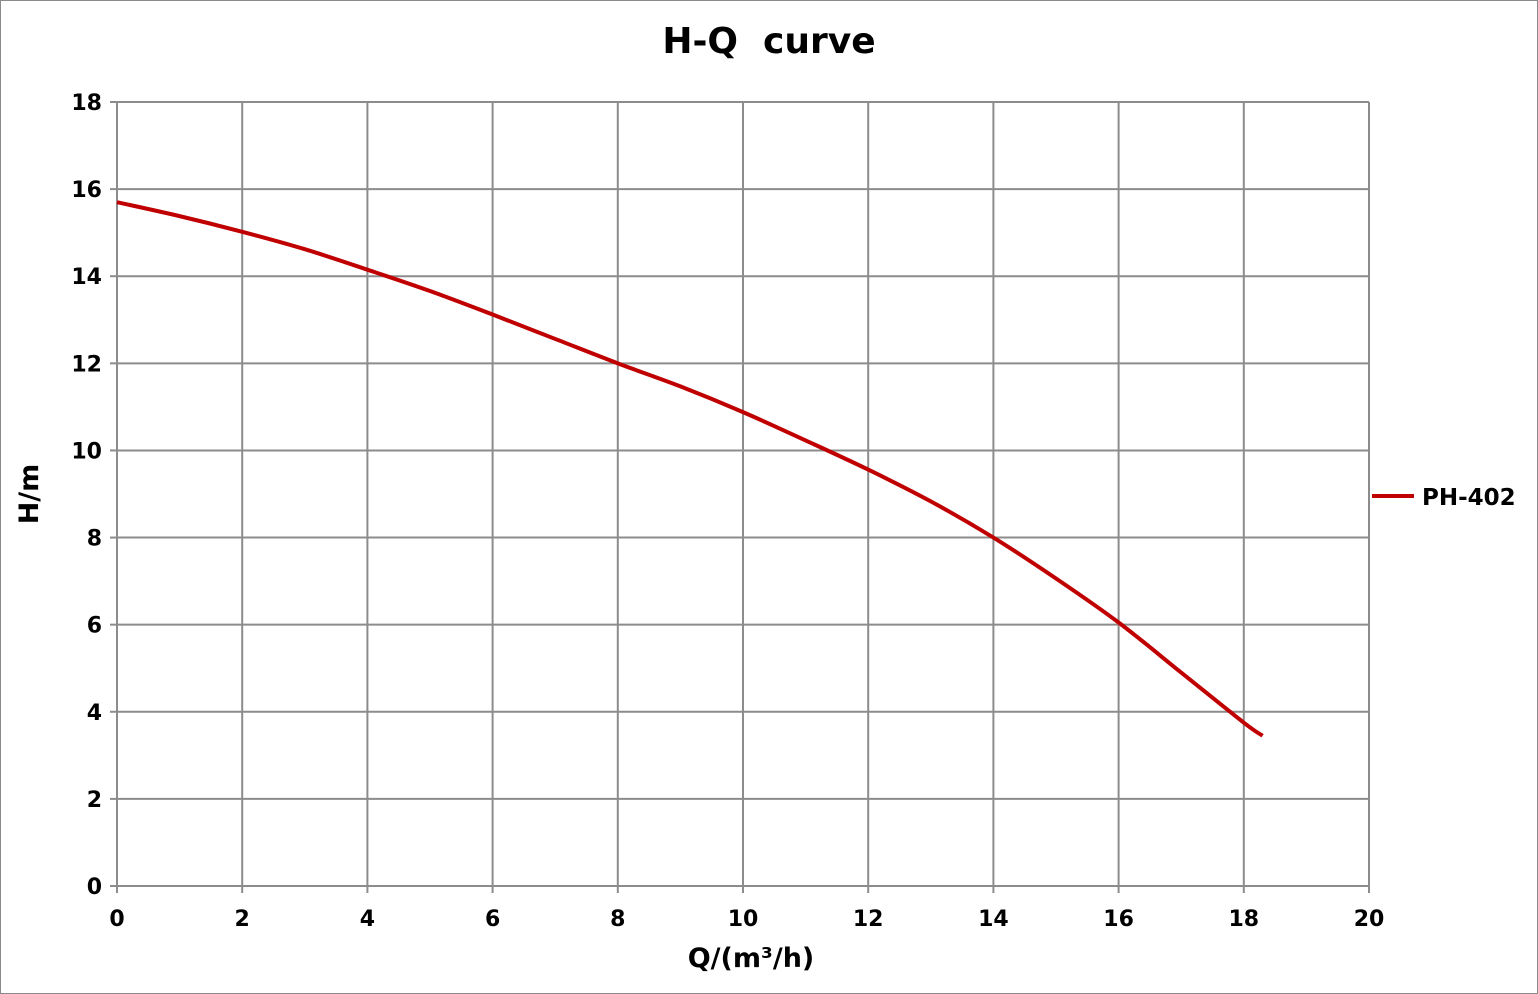  What do you see at coordinates (617, 919) in the screenshot?
I see `x-tick-label: 8` at bounding box center [617, 919].